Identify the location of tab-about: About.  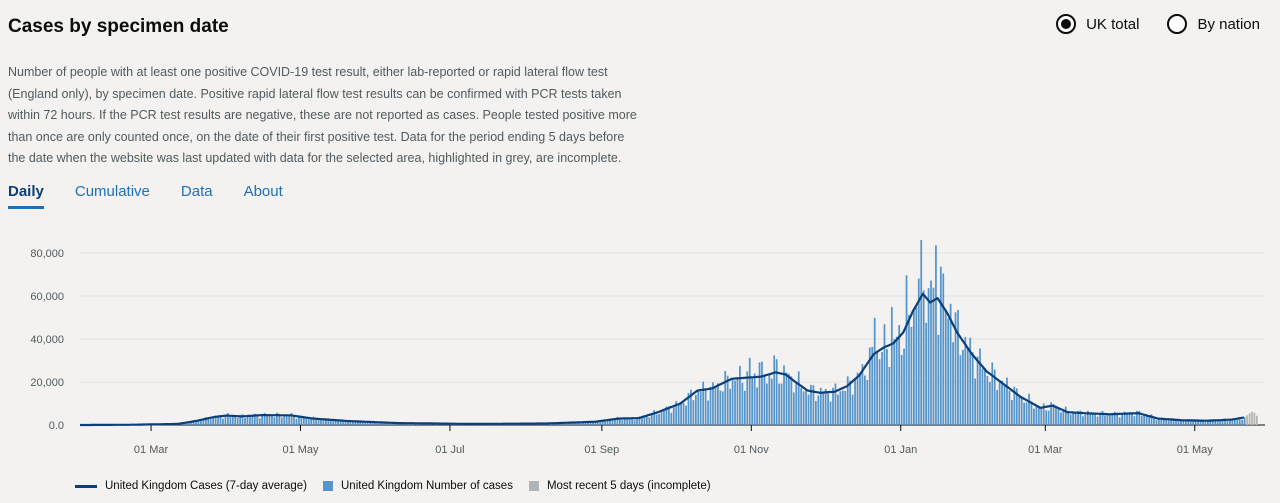
(263, 191).